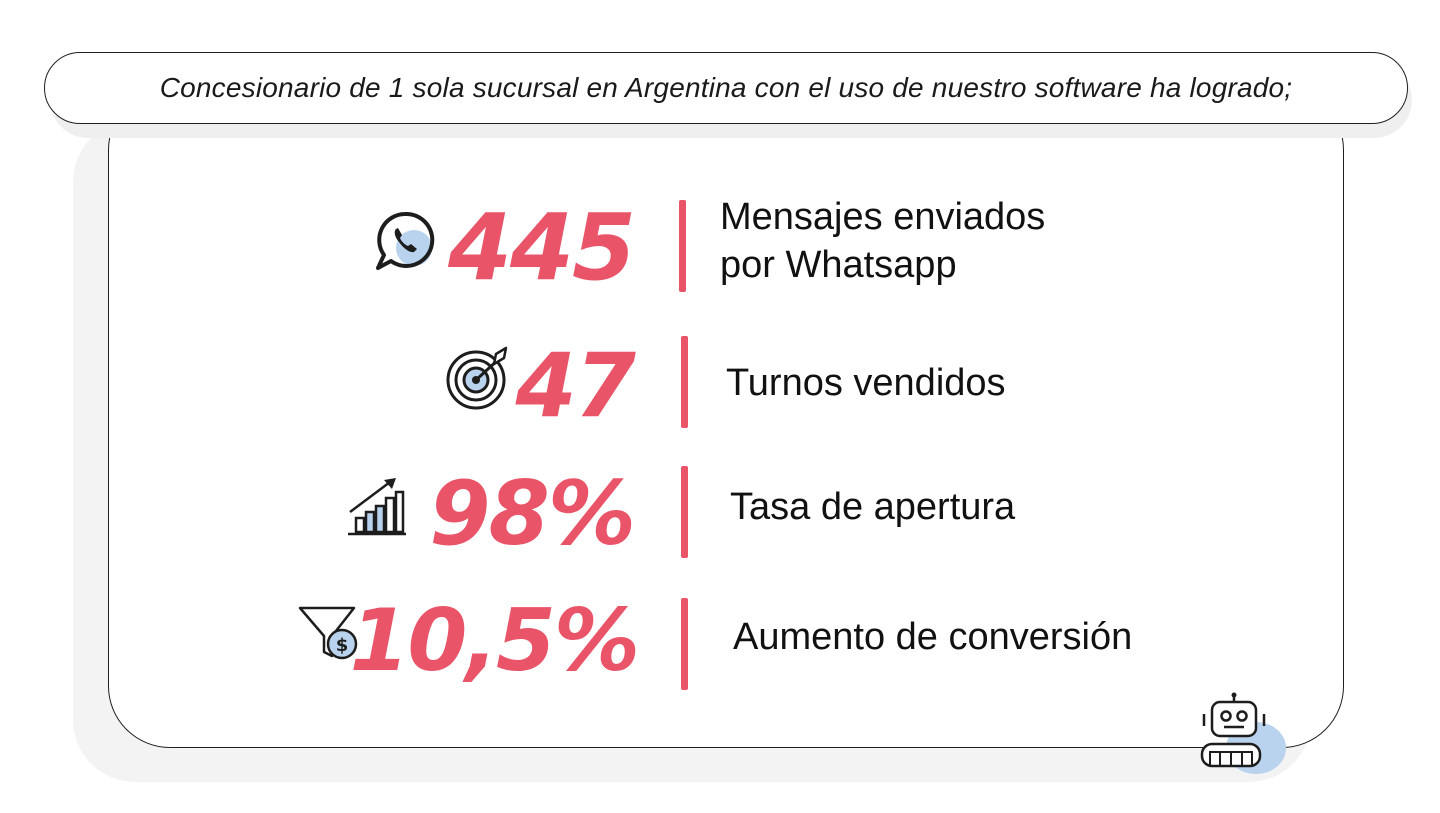  What do you see at coordinates (720, 512) in the screenshot?
I see `stat-row-open-rate: 98% Tasa de apertura` at bounding box center [720, 512].